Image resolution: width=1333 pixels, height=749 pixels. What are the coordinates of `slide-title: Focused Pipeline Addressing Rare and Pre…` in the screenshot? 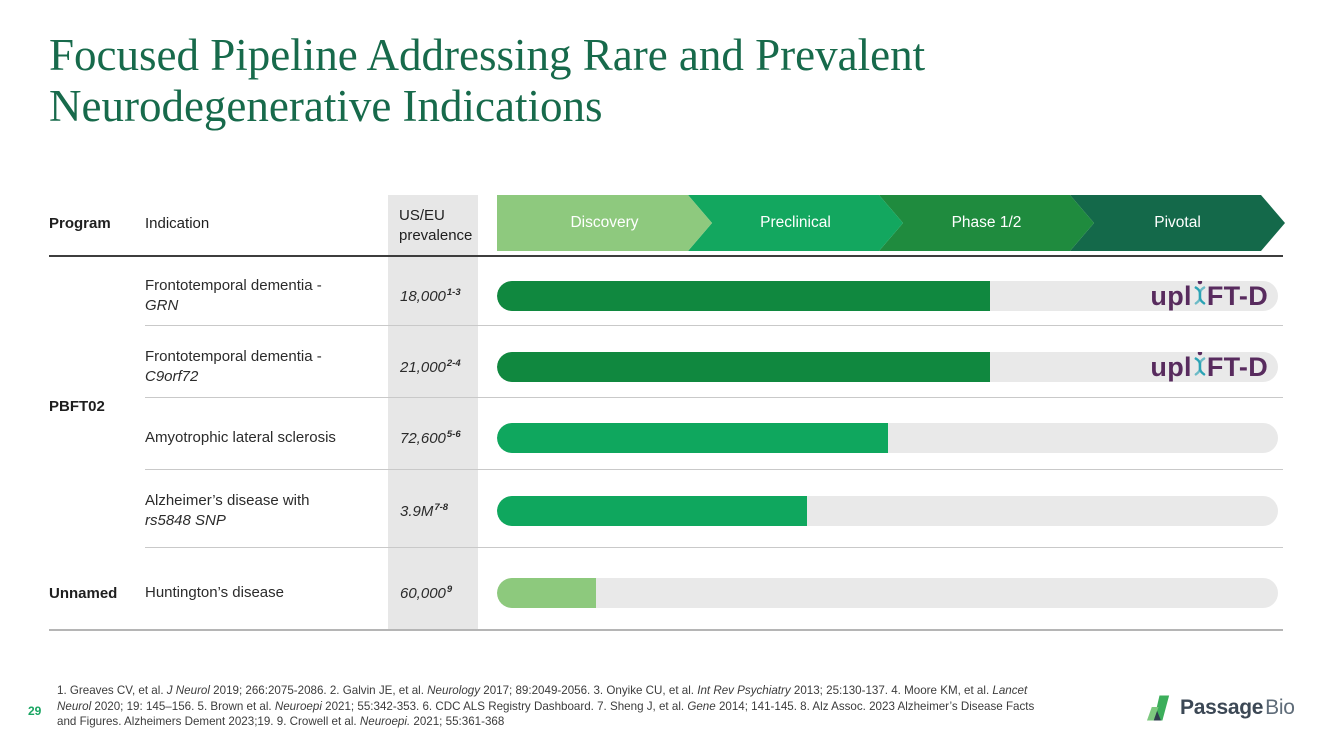 It's located at (629, 81).